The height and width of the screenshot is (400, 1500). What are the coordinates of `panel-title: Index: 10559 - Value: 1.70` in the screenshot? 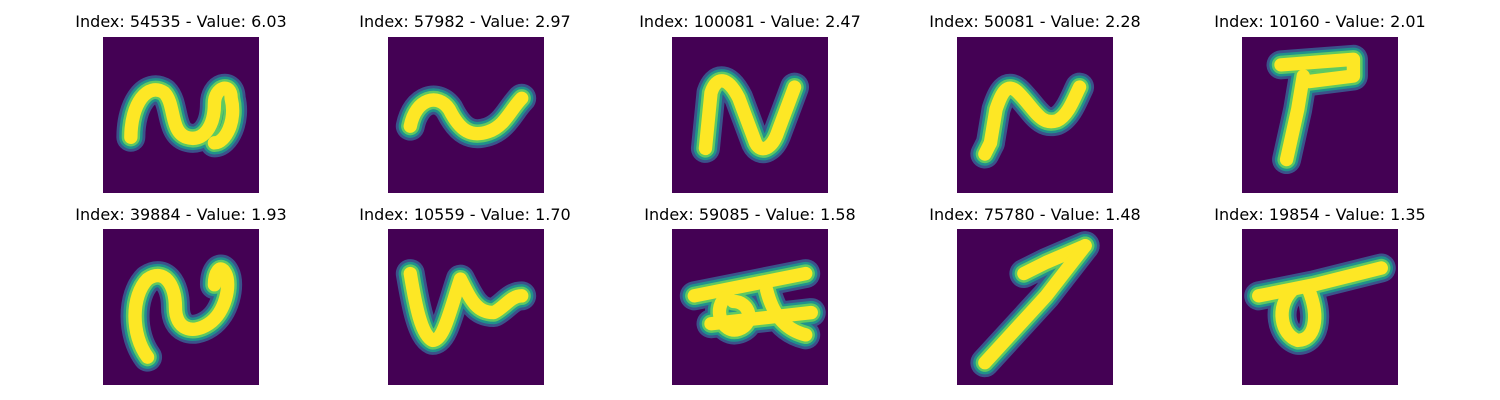 It's located at (465, 214).